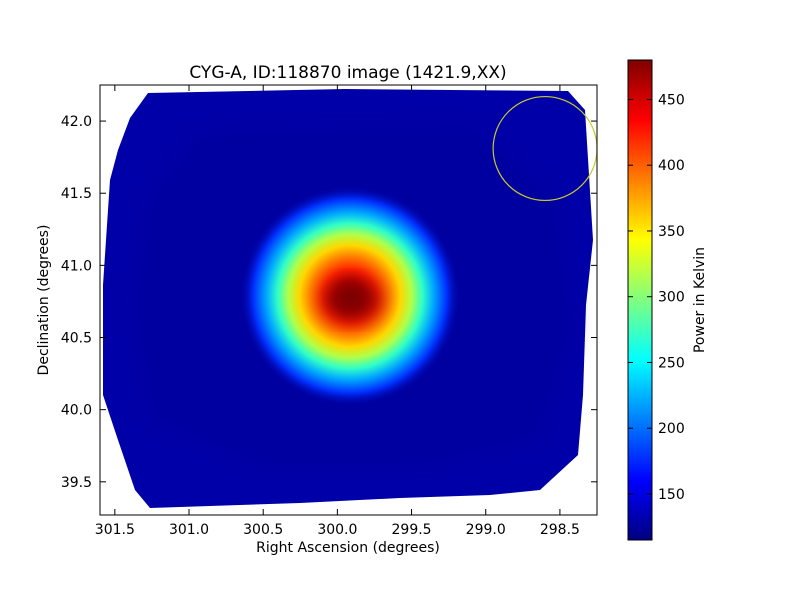  Describe the element at coordinates (671, 363) in the screenshot. I see `colorbar-tick-label: 250` at that location.